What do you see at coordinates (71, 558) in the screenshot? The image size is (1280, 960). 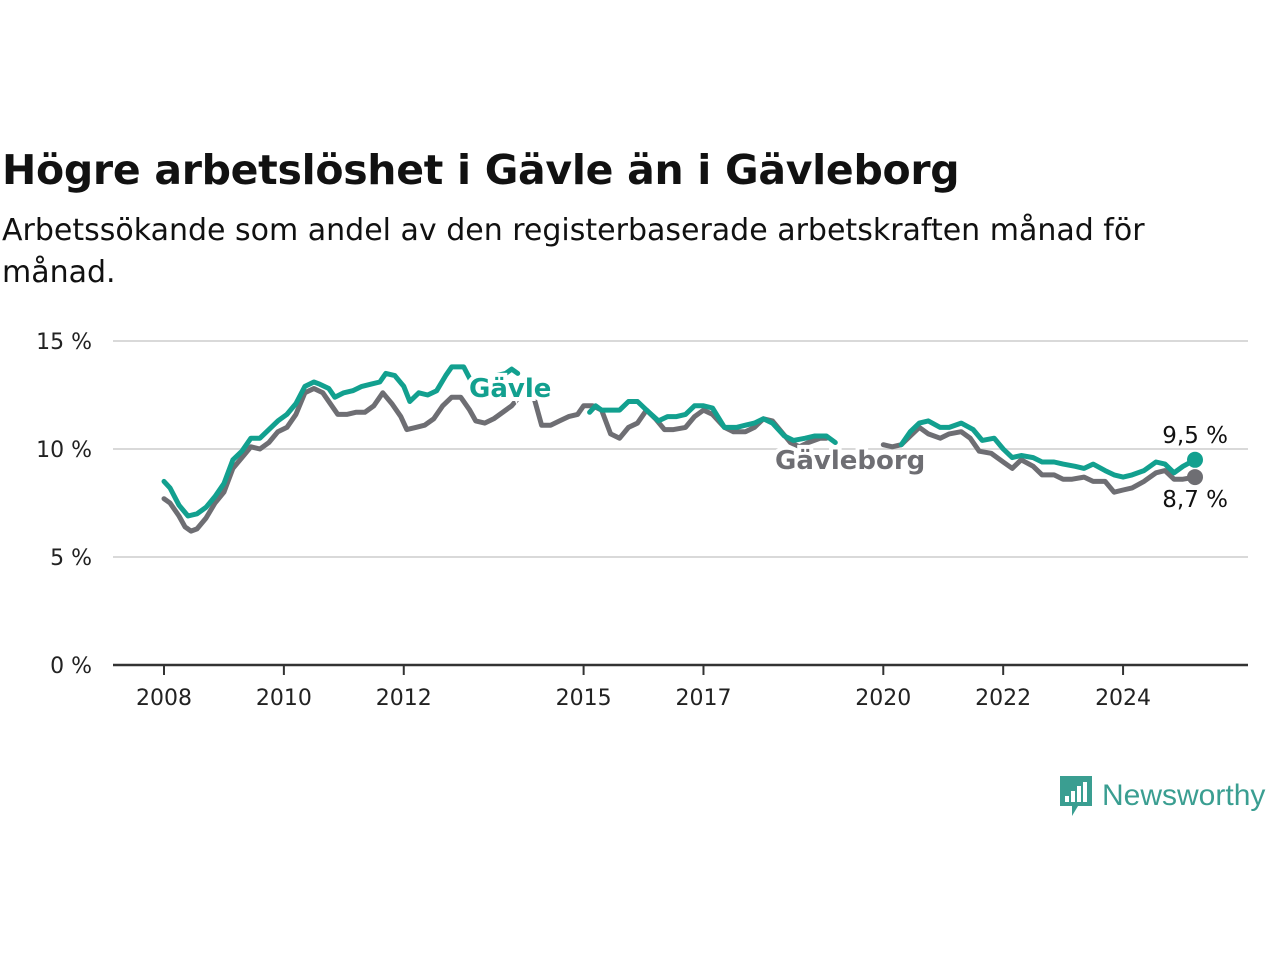 I see `y-tick-label: 5 %` at bounding box center [71, 558].